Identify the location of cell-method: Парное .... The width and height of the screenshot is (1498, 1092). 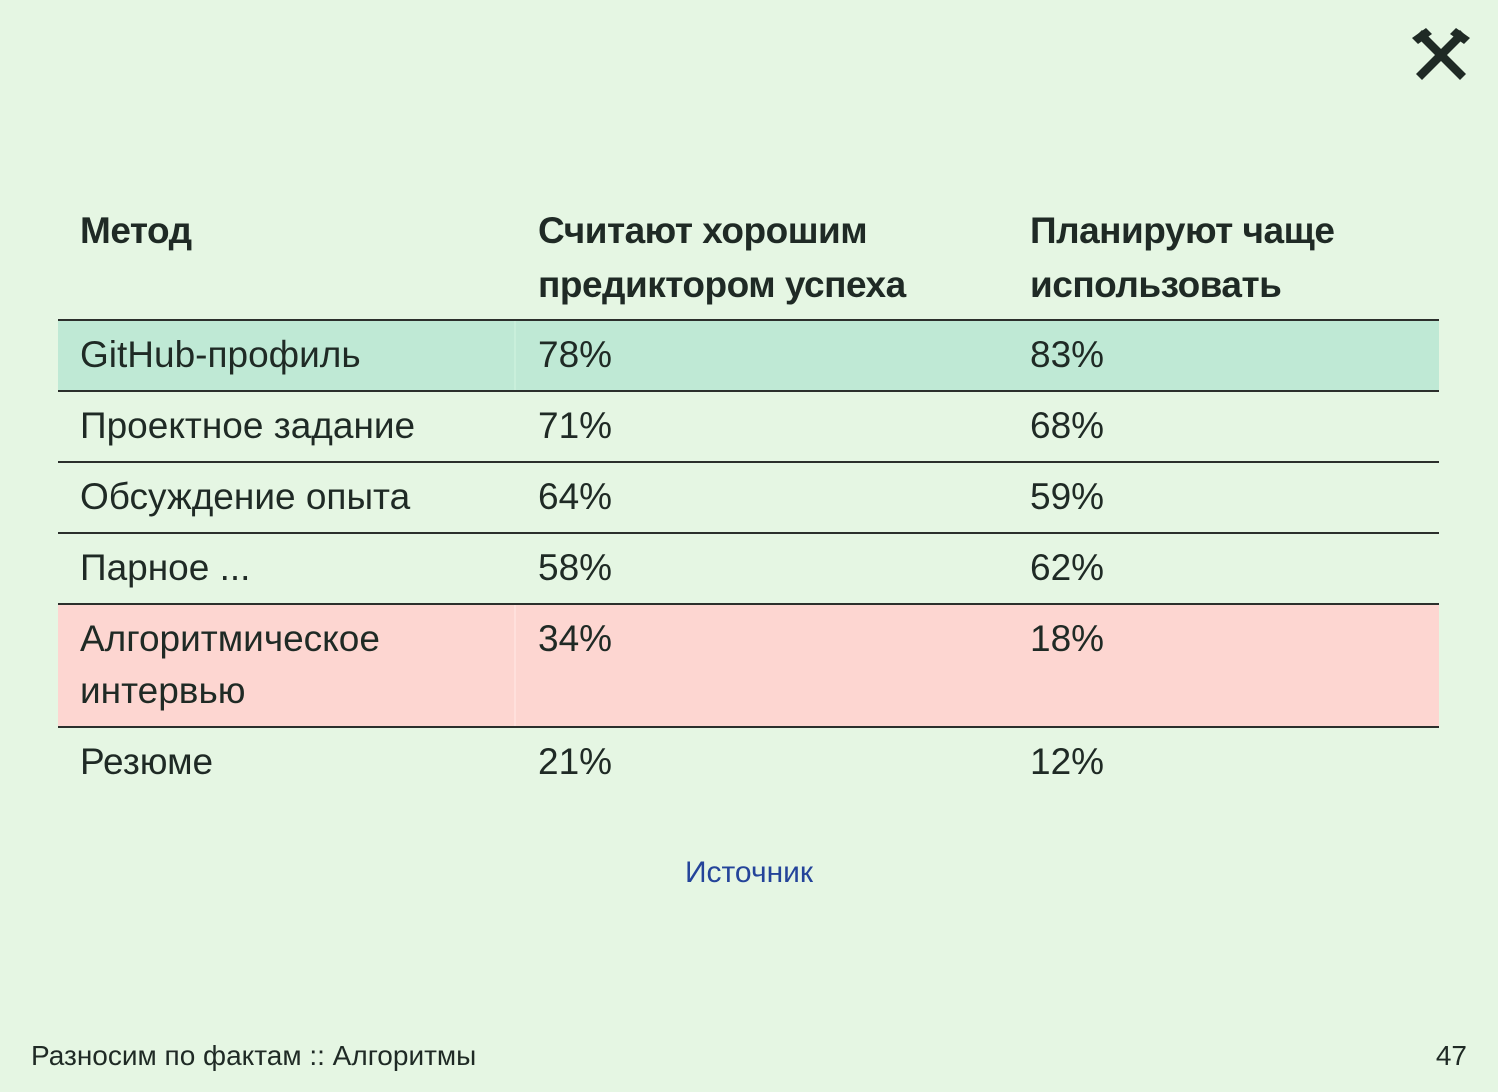
(165, 567).